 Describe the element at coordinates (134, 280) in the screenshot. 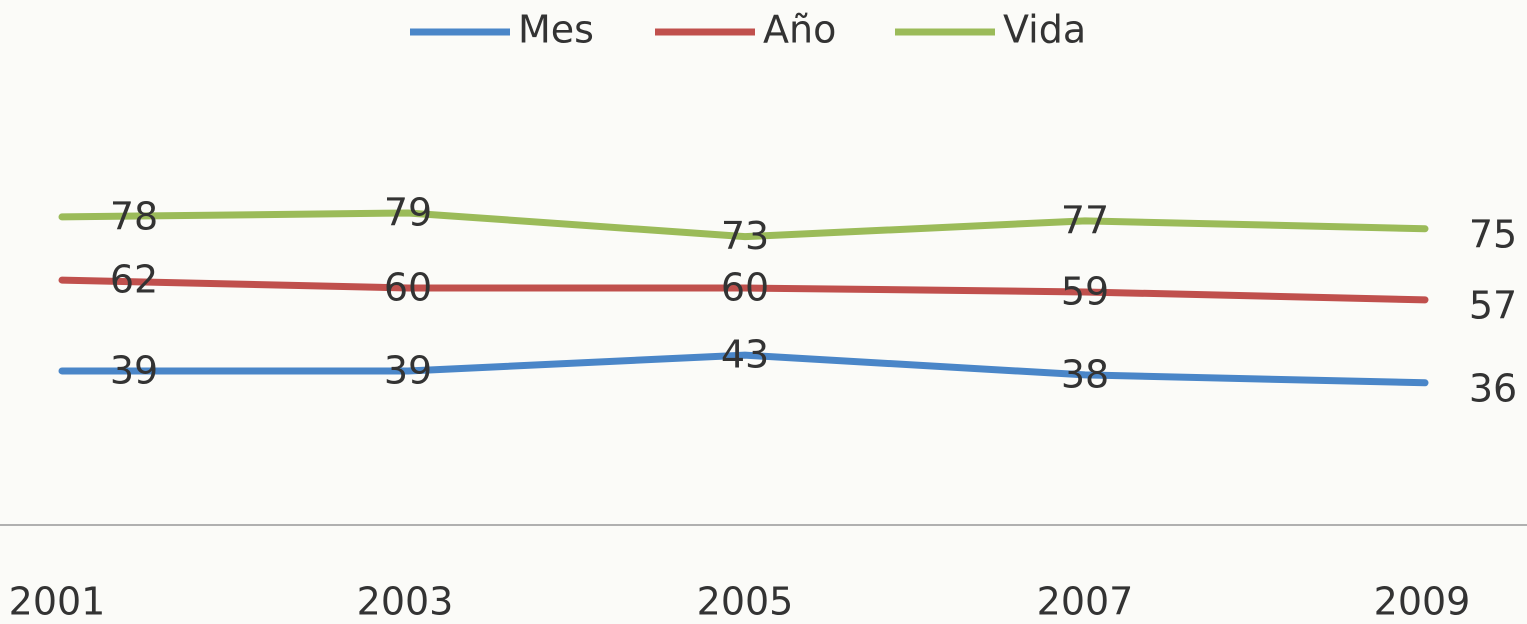

I see `data-label: 62` at that location.